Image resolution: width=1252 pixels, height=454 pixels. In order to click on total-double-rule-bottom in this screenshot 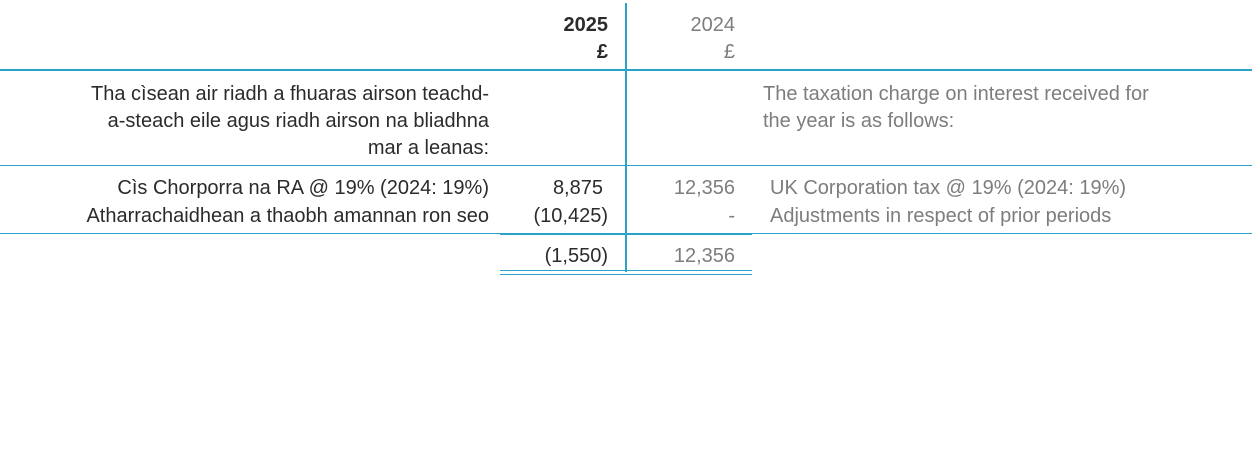, I will do `click(626, 274)`.